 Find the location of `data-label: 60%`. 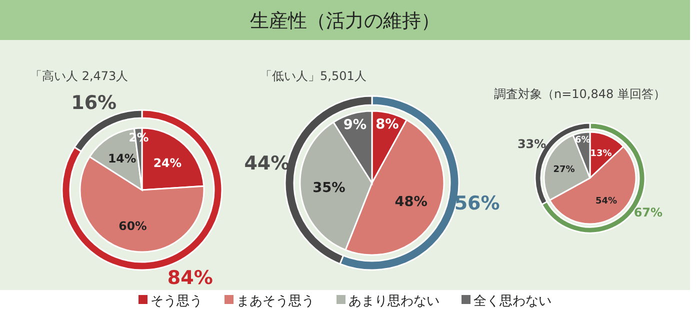

data-label: 60% is located at coordinates (133, 226).